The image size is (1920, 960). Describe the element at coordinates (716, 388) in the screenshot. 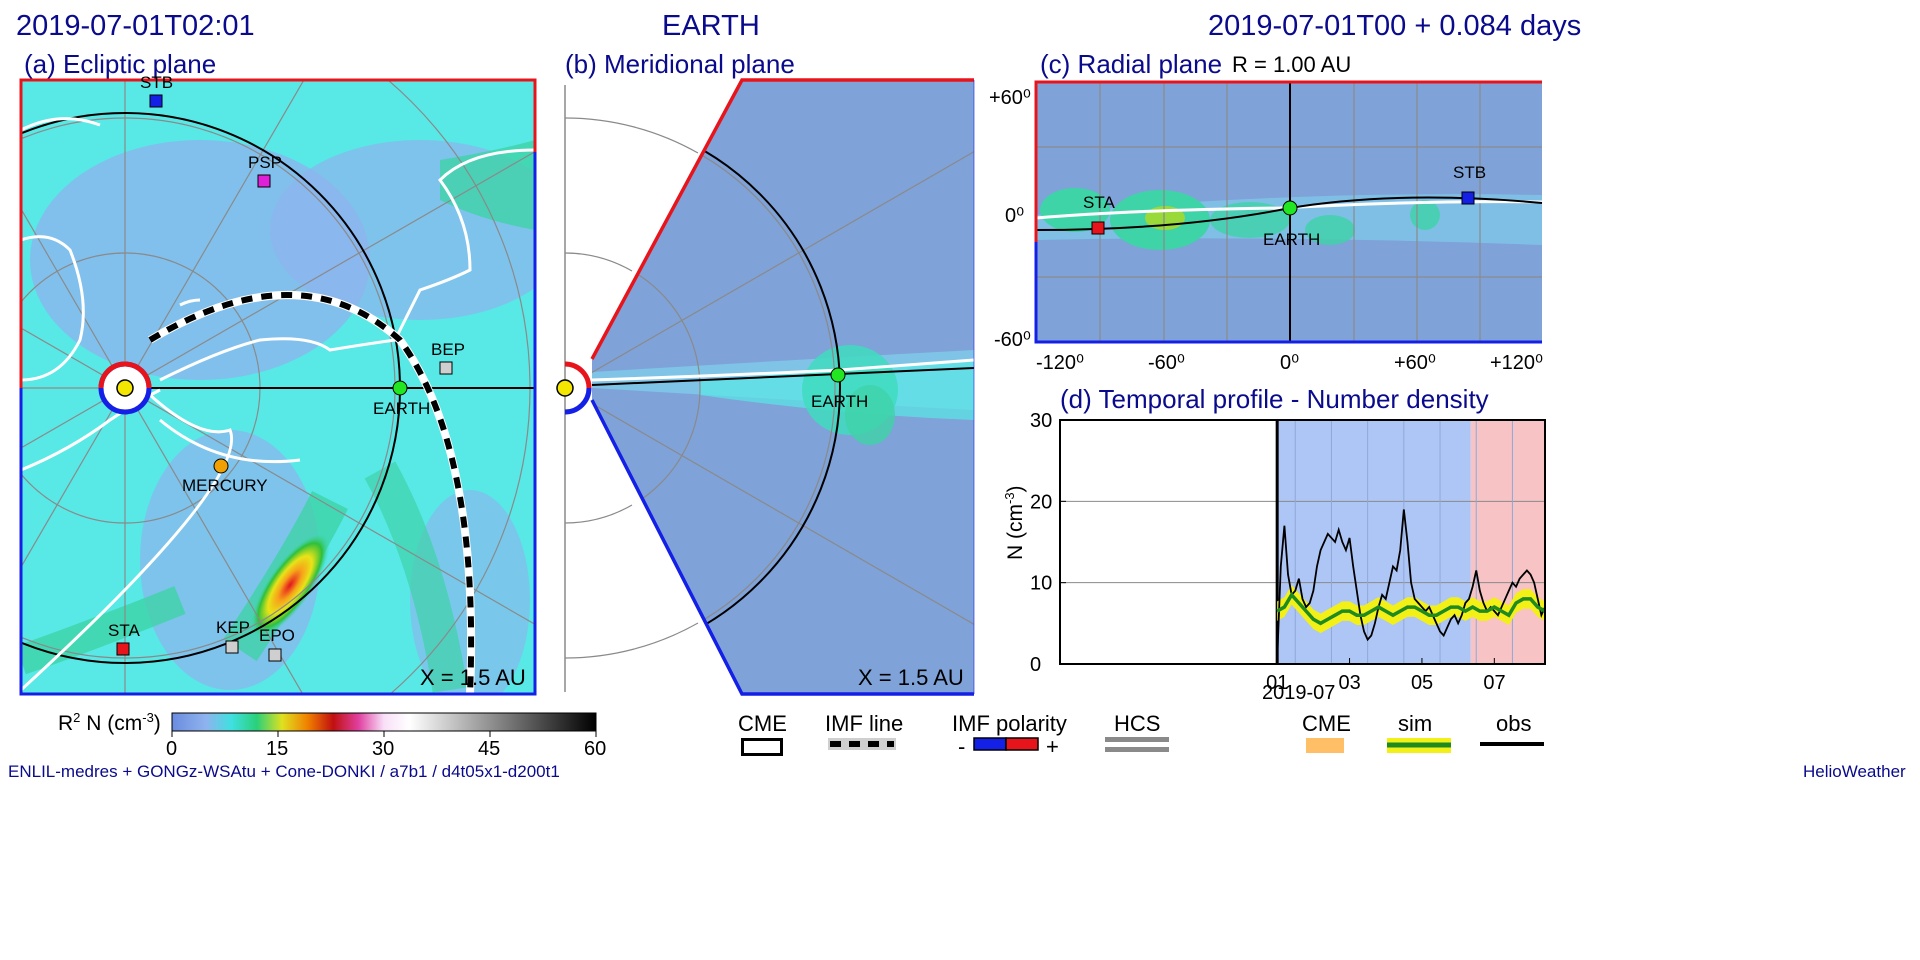

I see `meridional-earth-orbit` at that location.